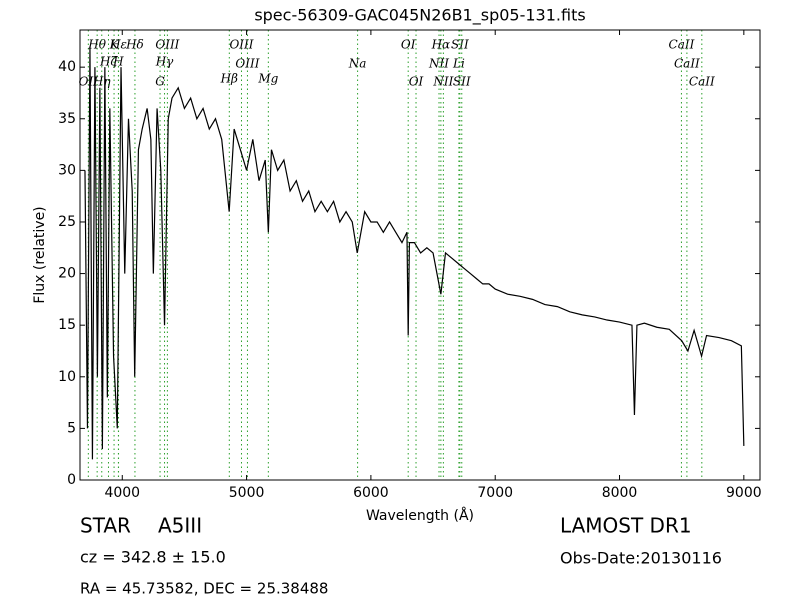  What do you see at coordinates (134, 45) in the screenshot?
I see `spectral-line-label: Hδ` at bounding box center [134, 45].